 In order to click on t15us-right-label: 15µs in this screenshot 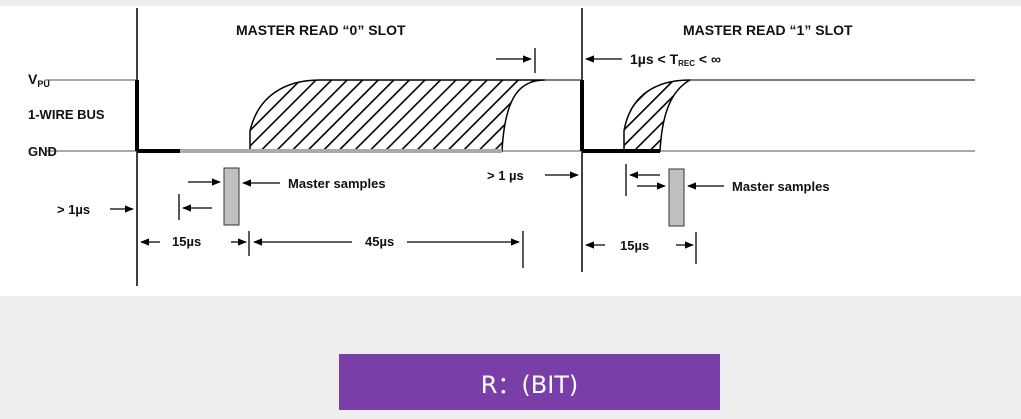, I will do `click(634, 245)`.